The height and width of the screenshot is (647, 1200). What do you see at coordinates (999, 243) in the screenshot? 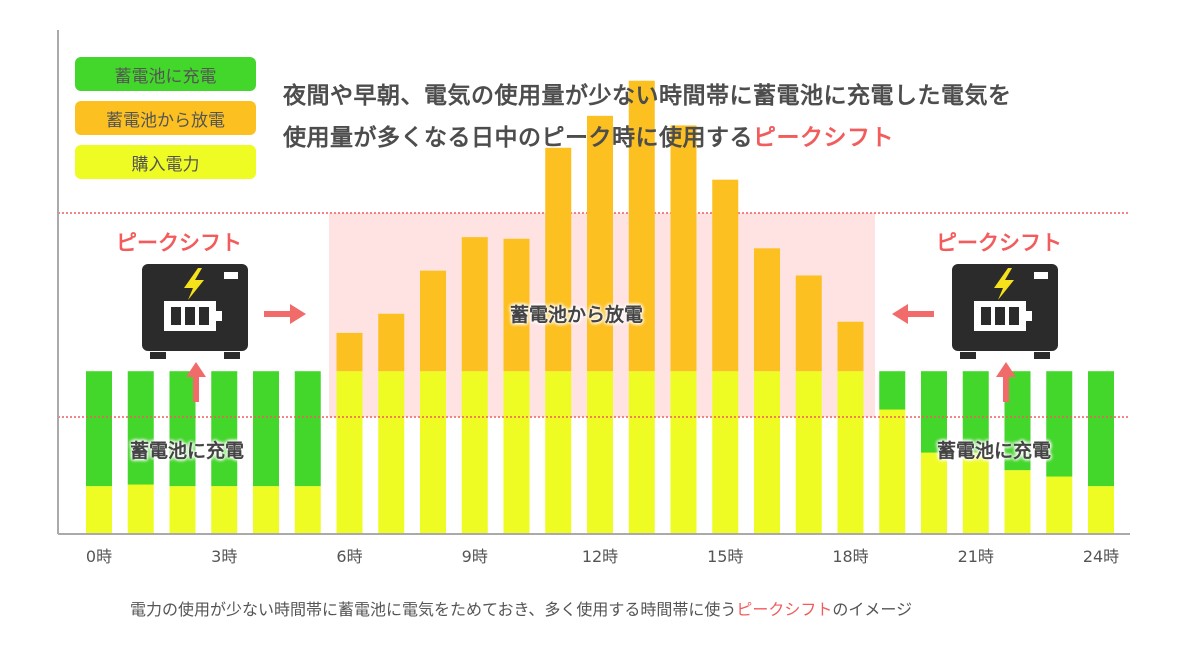
I see `right-peak-shift-label: ピークシフト` at bounding box center [999, 243].